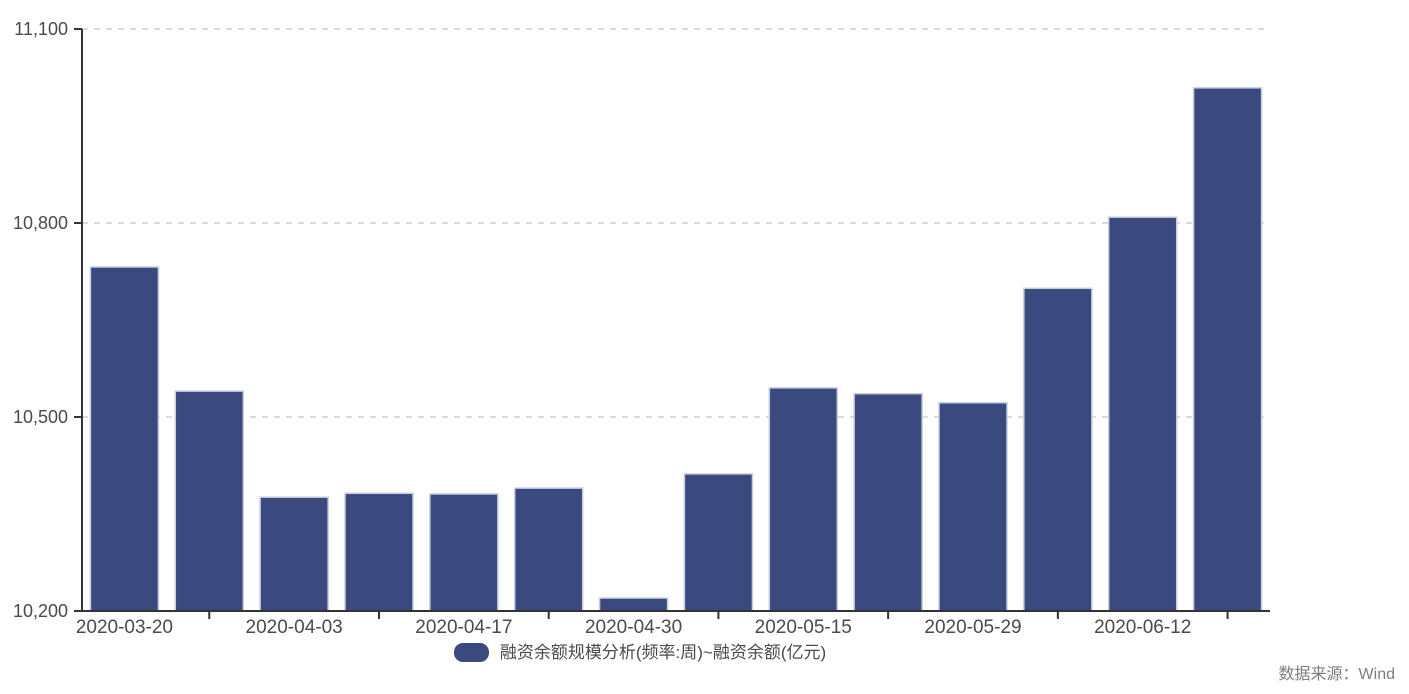  What do you see at coordinates (40, 223) in the screenshot?
I see `y-axis-tick-label: 10,800` at bounding box center [40, 223].